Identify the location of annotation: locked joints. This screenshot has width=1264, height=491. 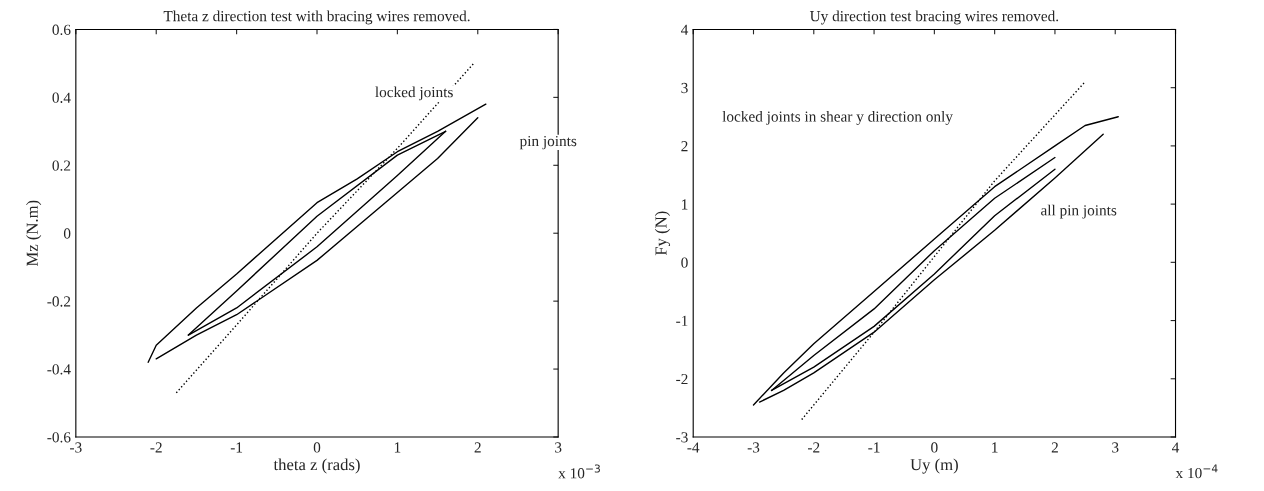
(414, 93).